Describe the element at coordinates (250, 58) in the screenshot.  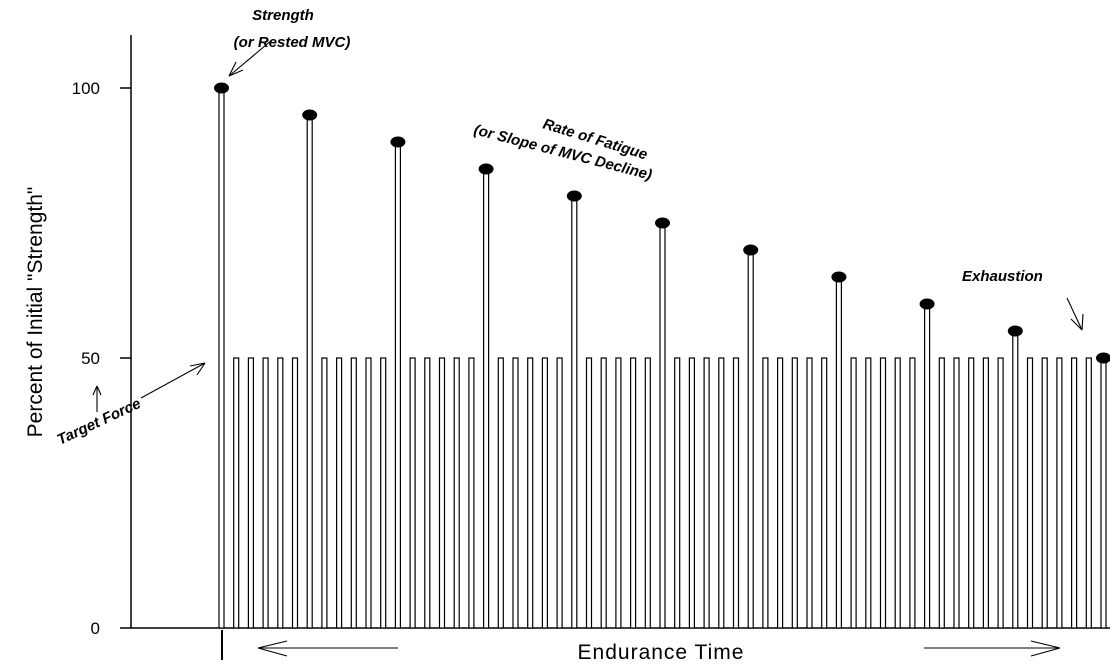
I see `strength-arrow` at that location.